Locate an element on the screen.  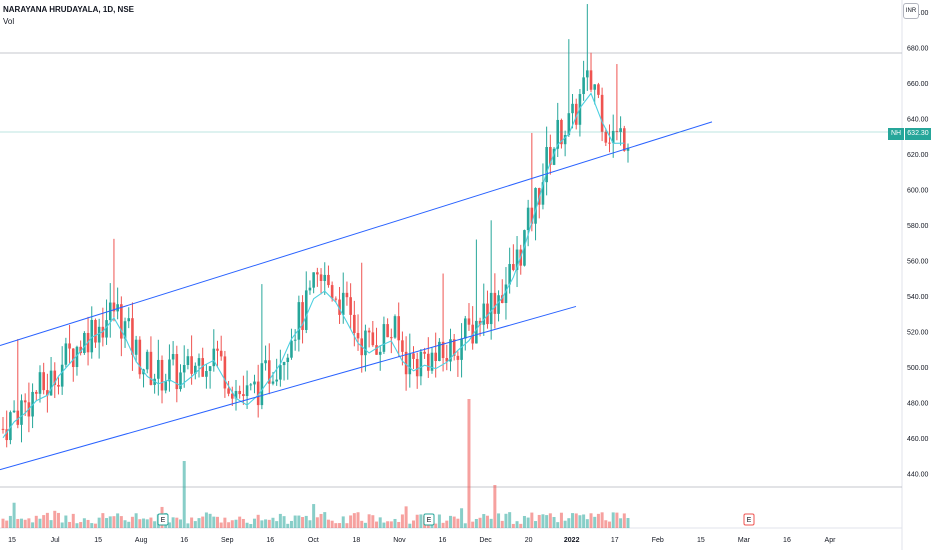
x-tick-label: 20 is located at coordinates (529, 540).